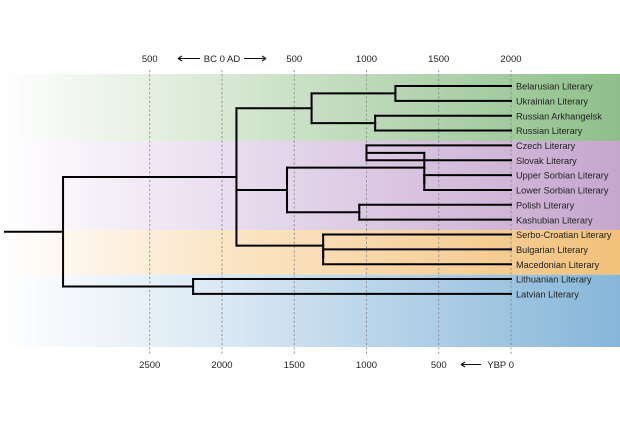  What do you see at coordinates (366, 59) in the screenshot?
I see `top-axis-tick-label: 1000` at bounding box center [366, 59].